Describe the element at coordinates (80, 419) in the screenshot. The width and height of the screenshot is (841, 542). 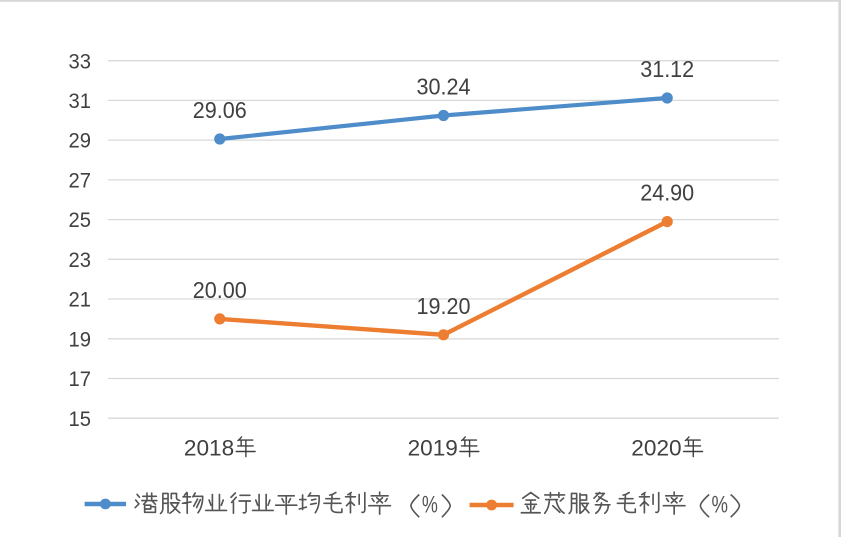
I see `svg-text: 15` at that location.